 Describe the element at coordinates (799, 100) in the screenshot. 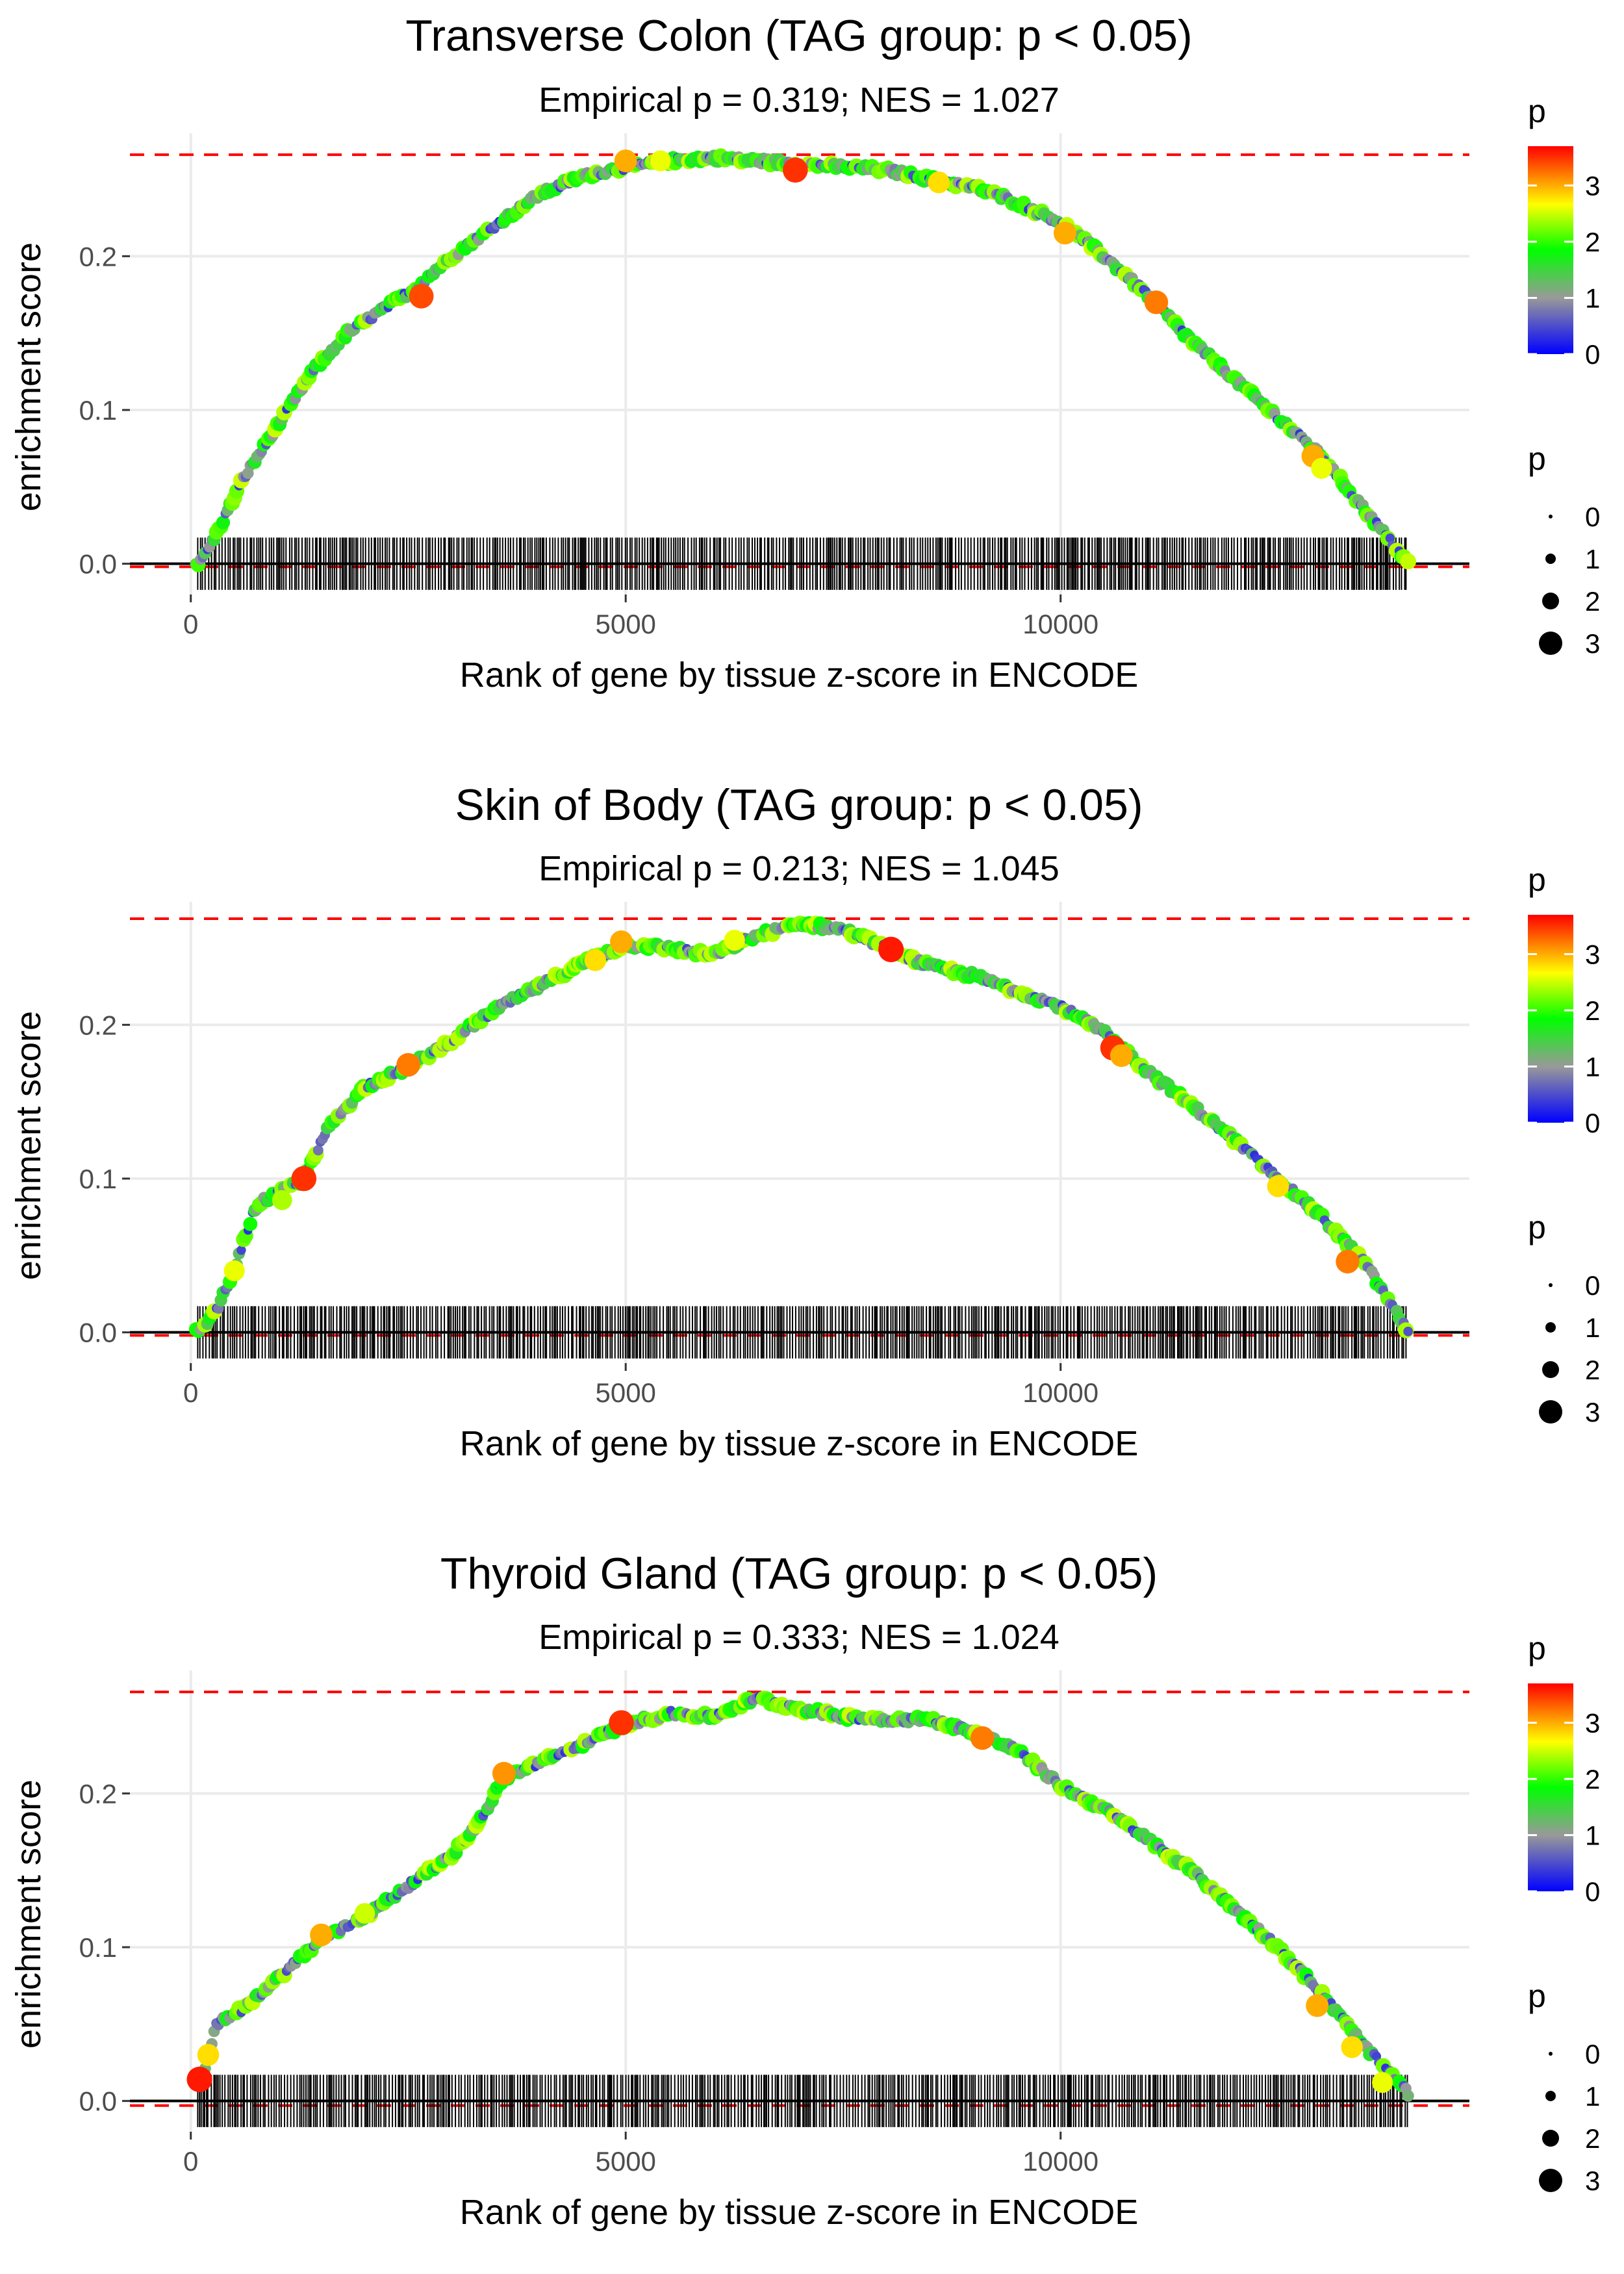

I see `chart-subtitle: Empirical p = 0.319; NES = 1.027` at that location.